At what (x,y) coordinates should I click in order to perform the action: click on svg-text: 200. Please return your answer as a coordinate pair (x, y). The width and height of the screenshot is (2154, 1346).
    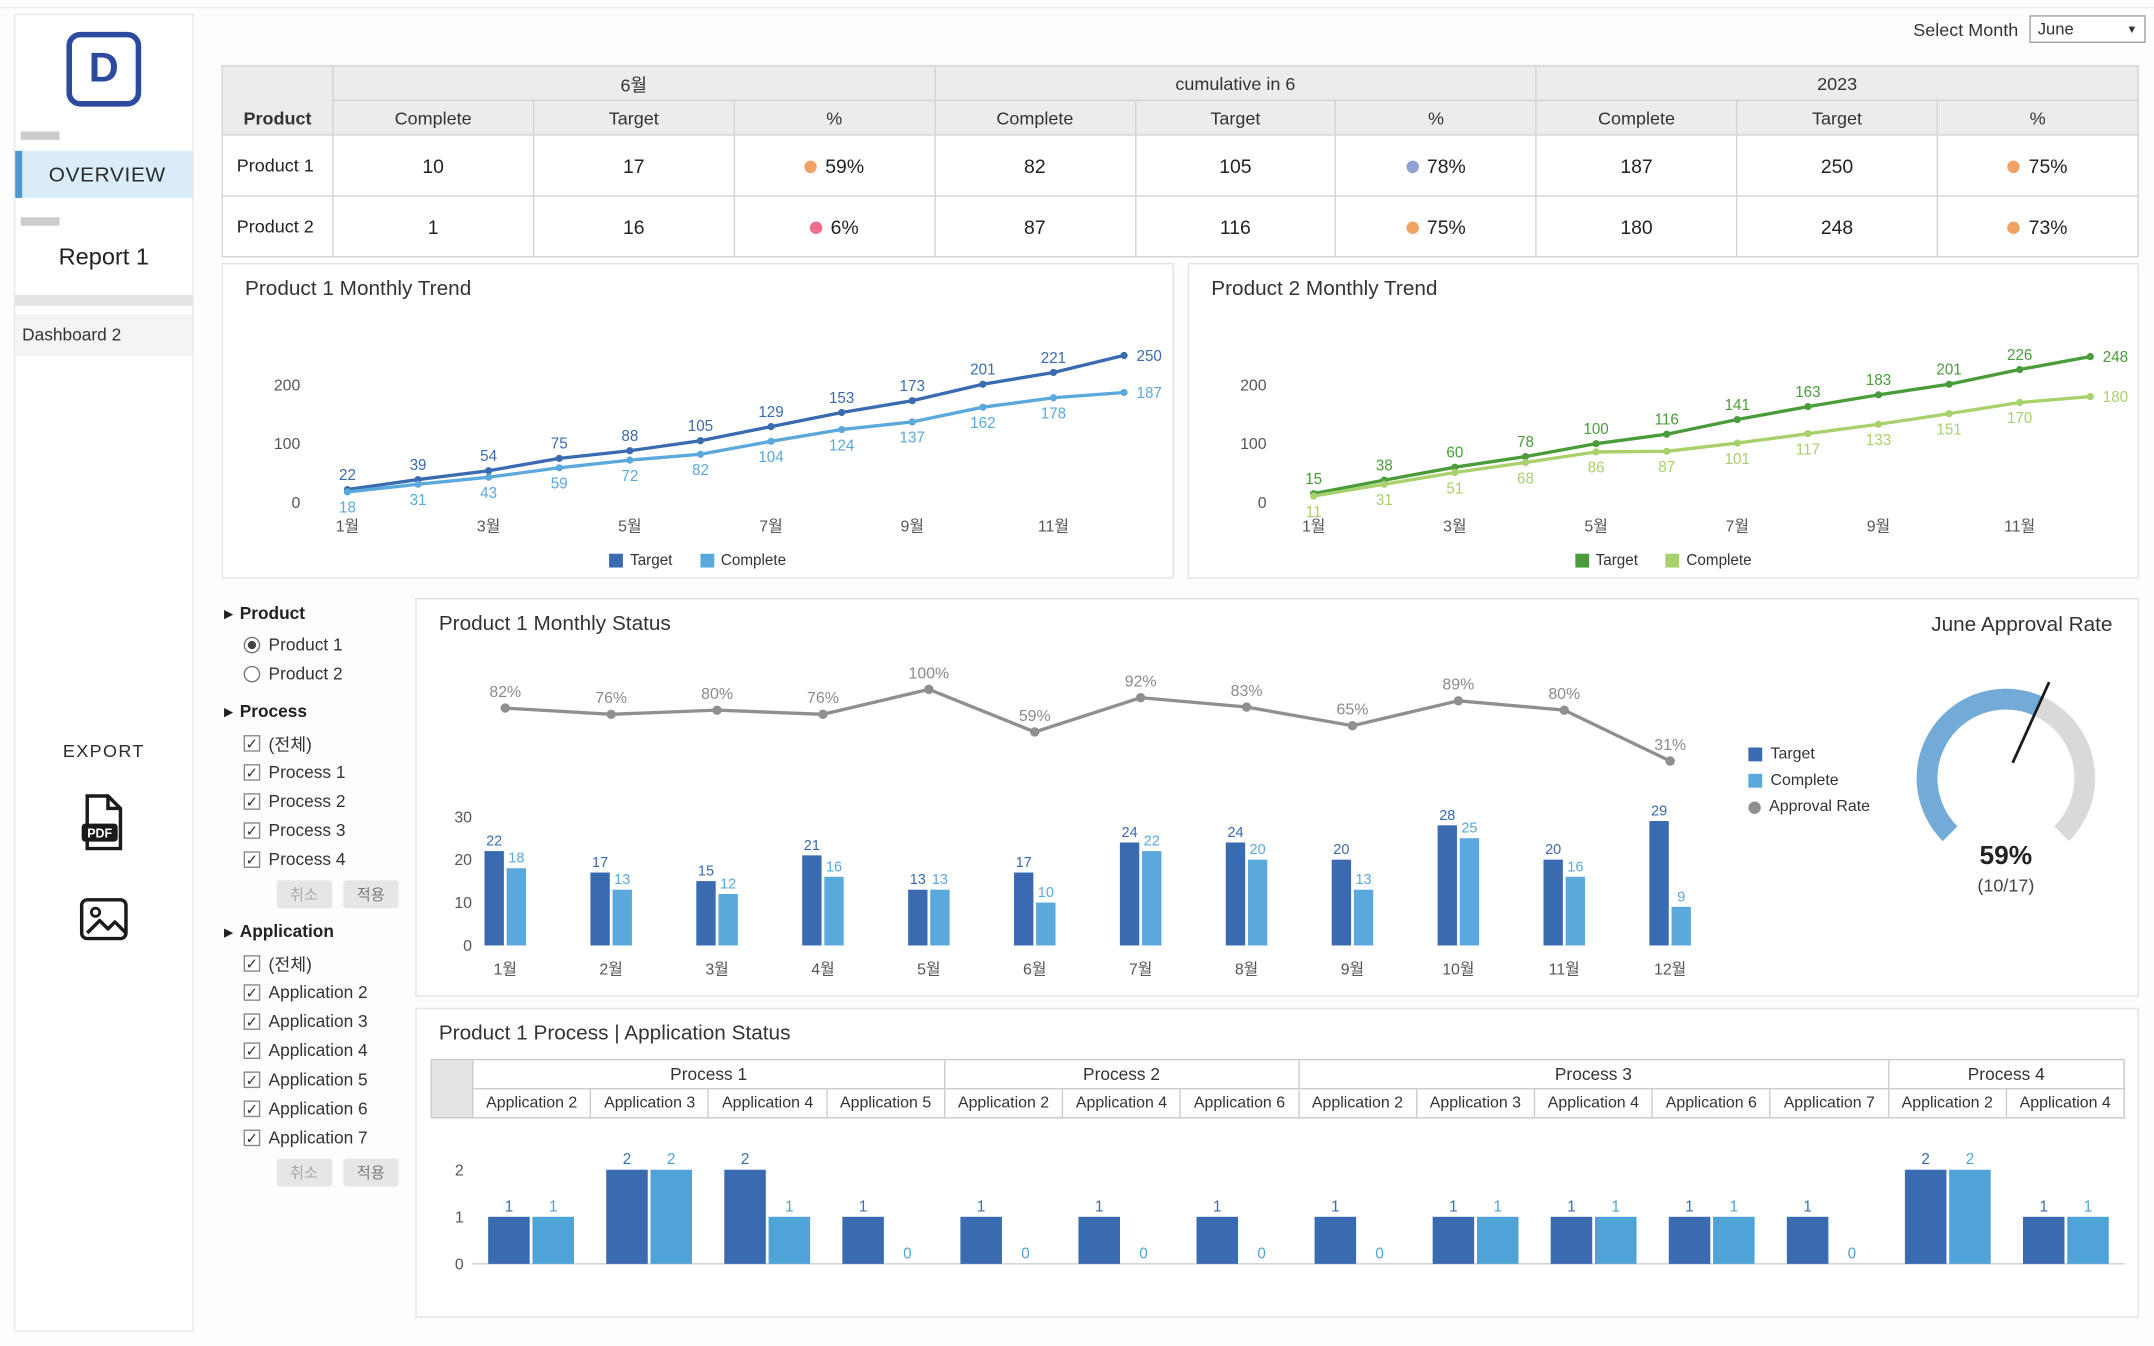
    Looking at the image, I should click on (287, 385).